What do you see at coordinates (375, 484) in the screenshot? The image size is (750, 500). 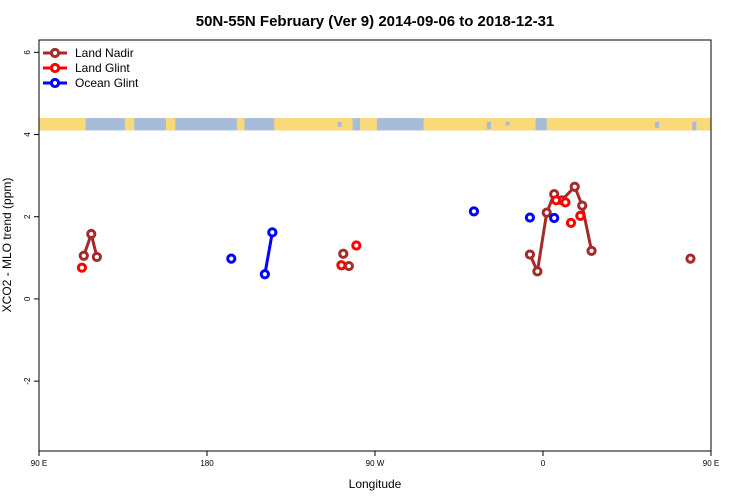 I see `x-axis-label: Longitude` at bounding box center [375, 484].